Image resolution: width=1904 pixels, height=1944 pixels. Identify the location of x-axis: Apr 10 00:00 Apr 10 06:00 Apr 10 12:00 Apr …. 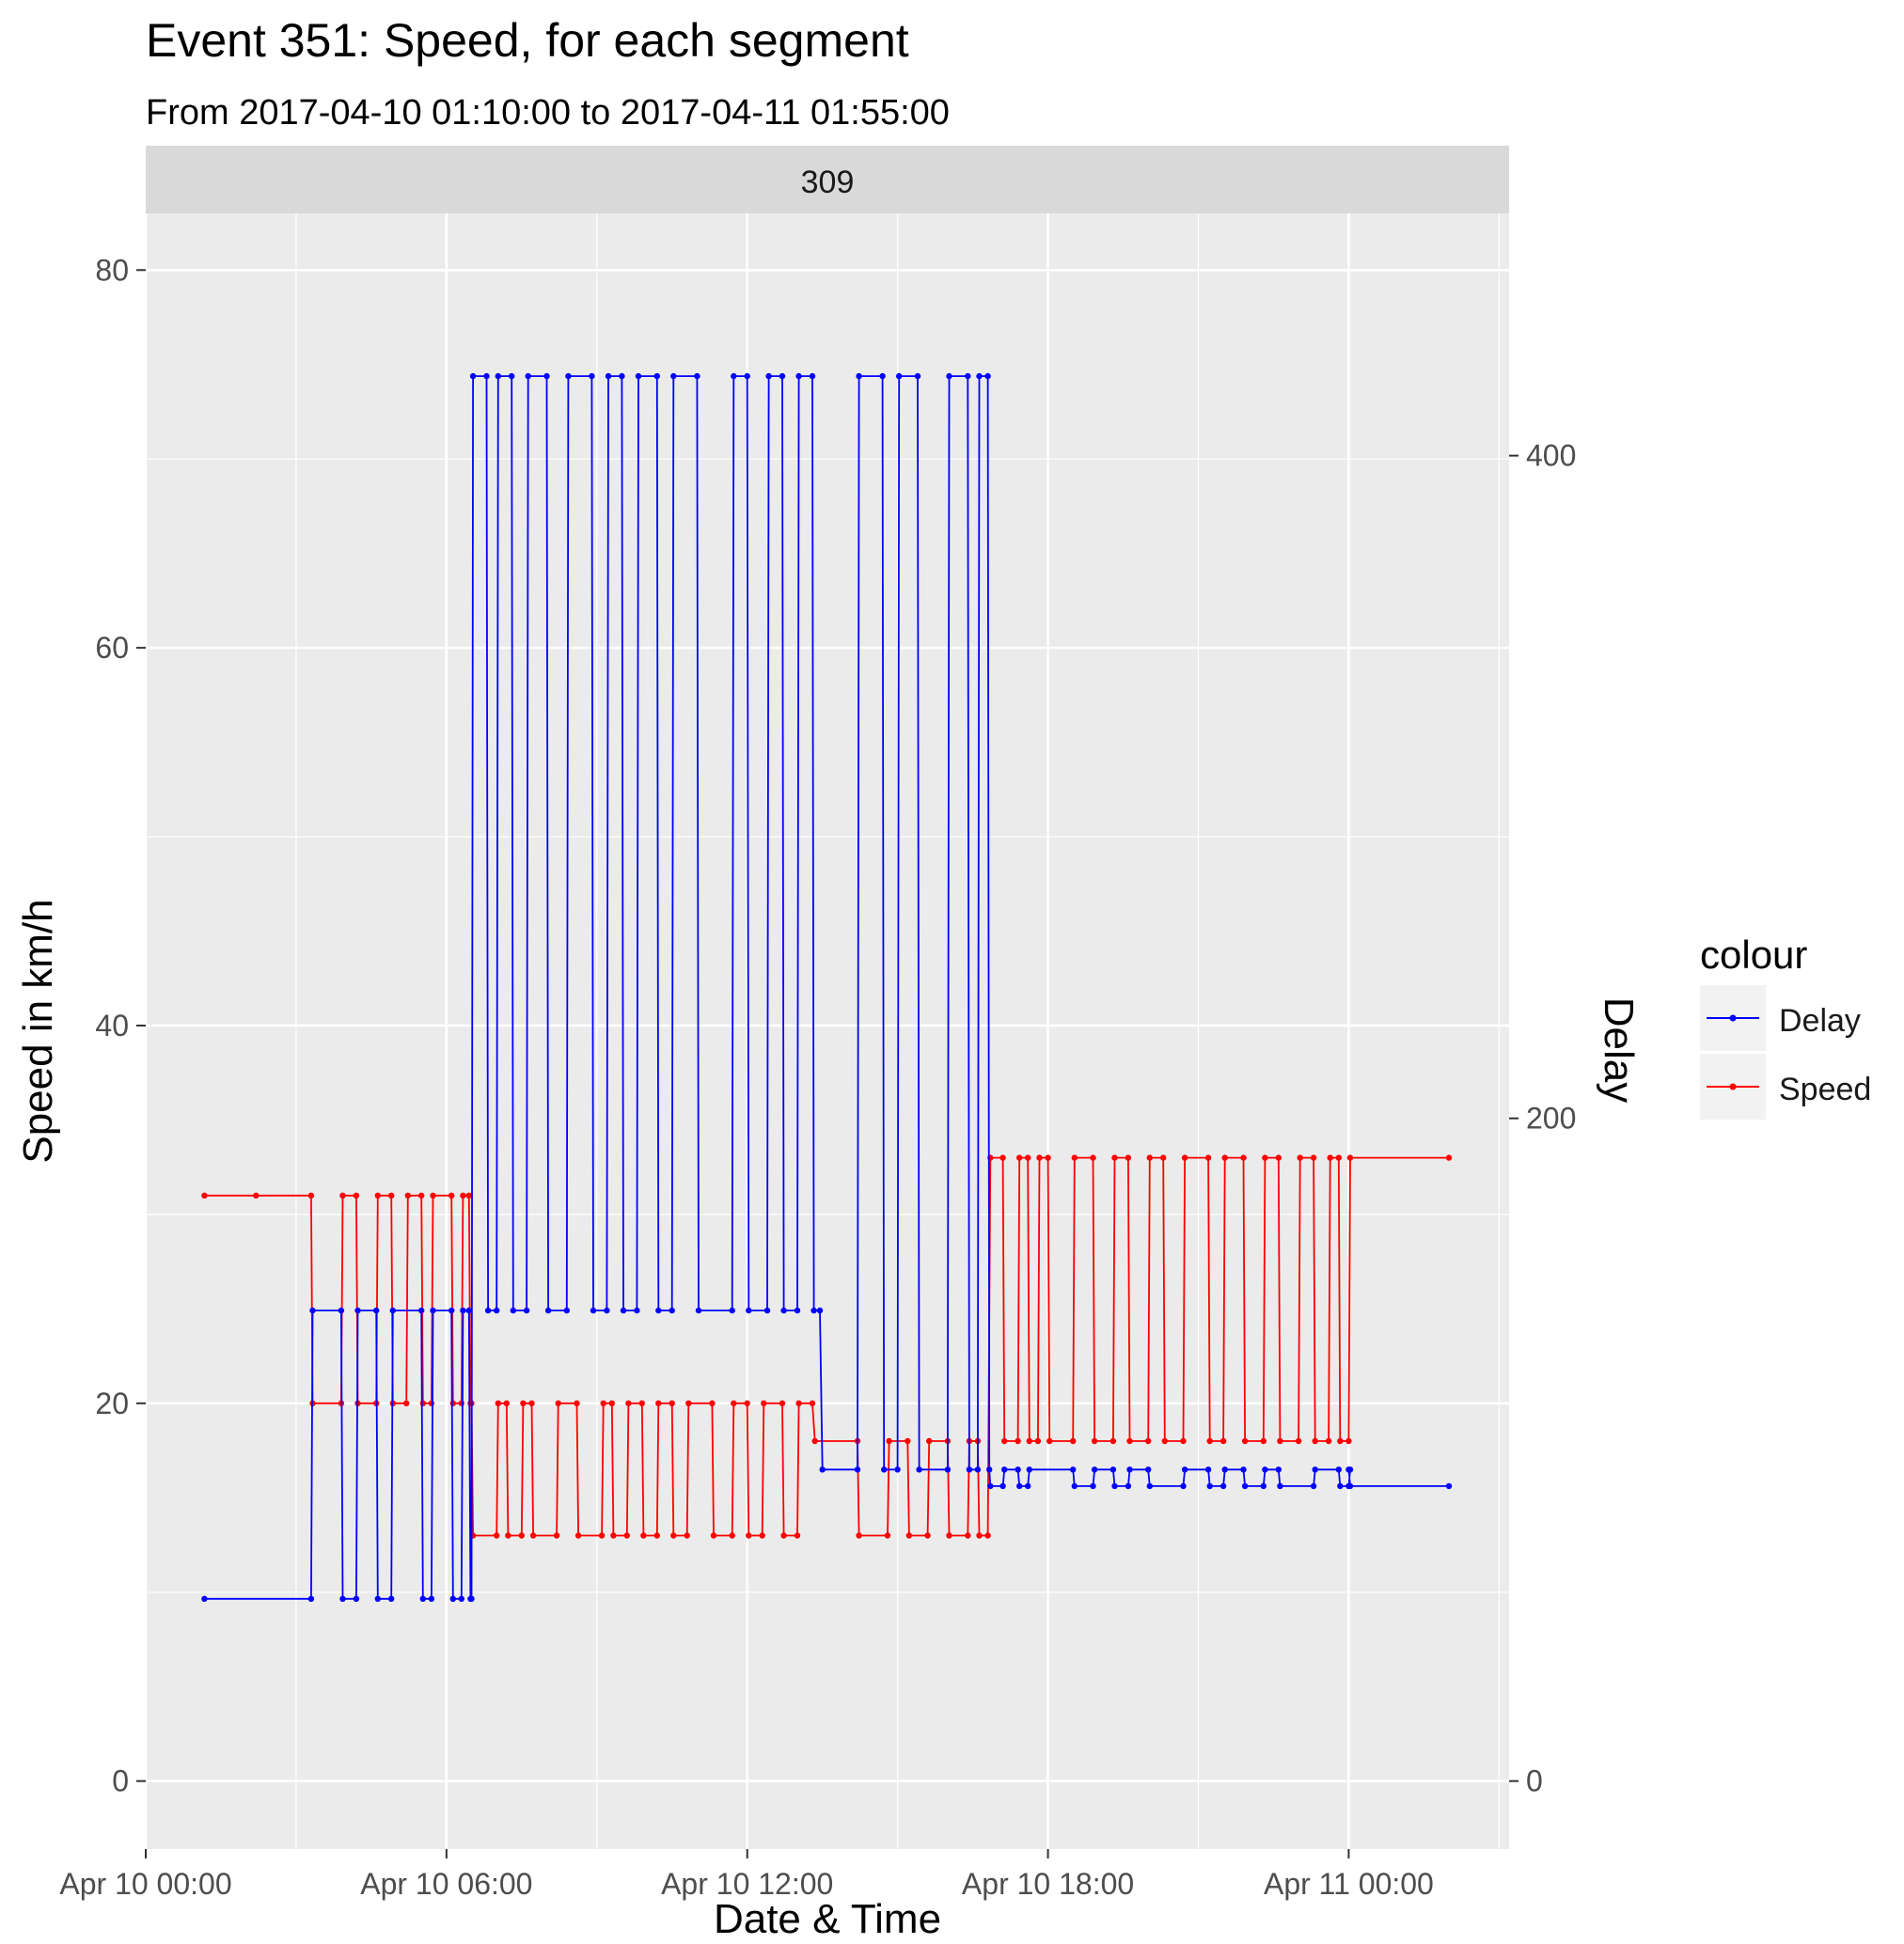
(746, 1875).